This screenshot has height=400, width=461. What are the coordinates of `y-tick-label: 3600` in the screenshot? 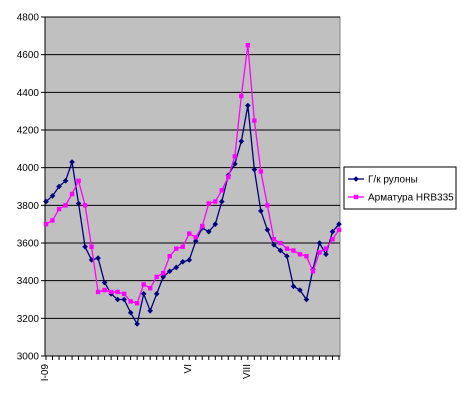 It's located at (28, 244).